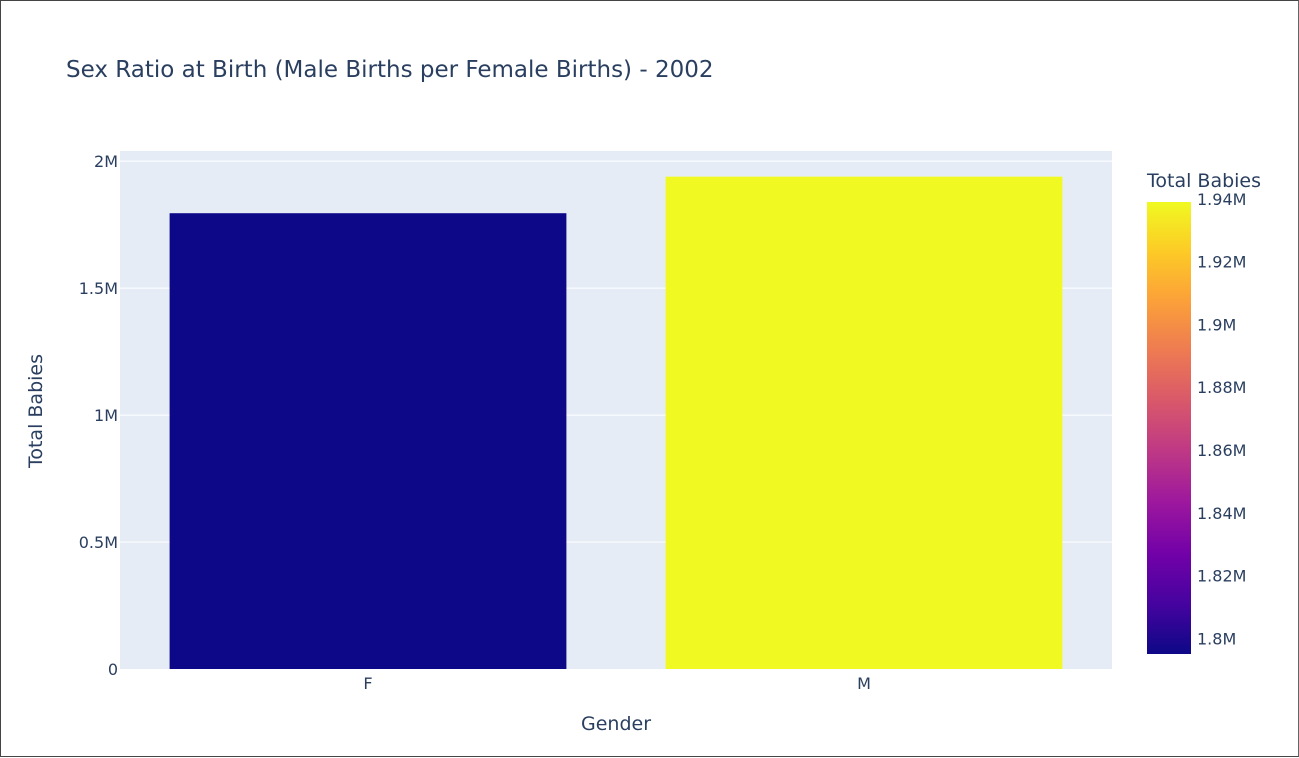 The height and width of the screenshot is (758, 1299). What do you see at coordinates (1169, 428) in the screenshot?
I see `colorbar` at bounding box center [1169, 428].